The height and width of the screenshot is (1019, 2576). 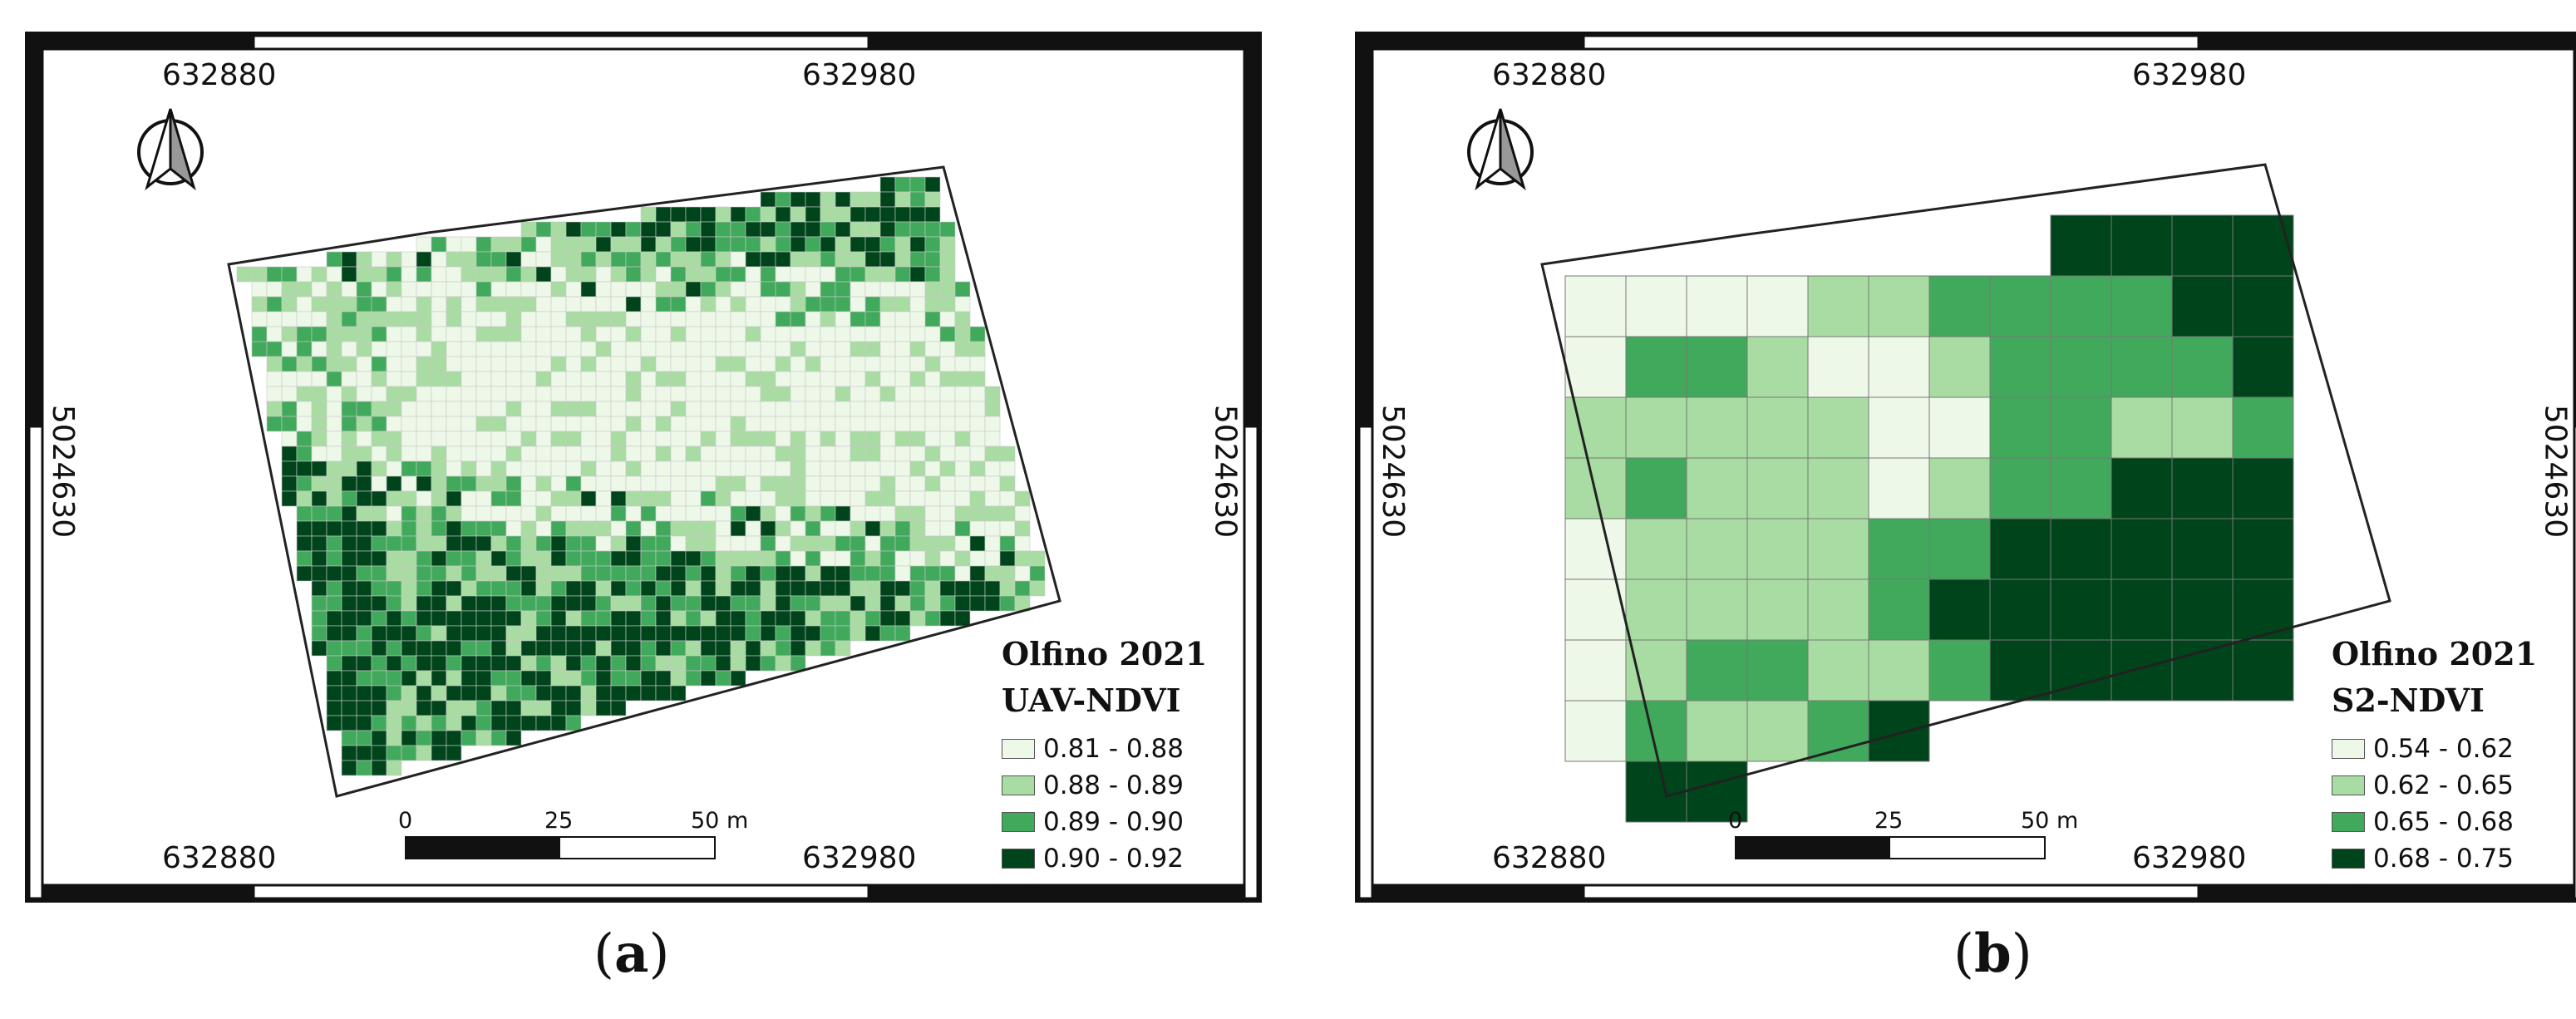 What do you see at coordinates (2434, 859) in the screenshot?
I see `legend-item: 0.68 - 0.75` at bounding box center [2434, 859].